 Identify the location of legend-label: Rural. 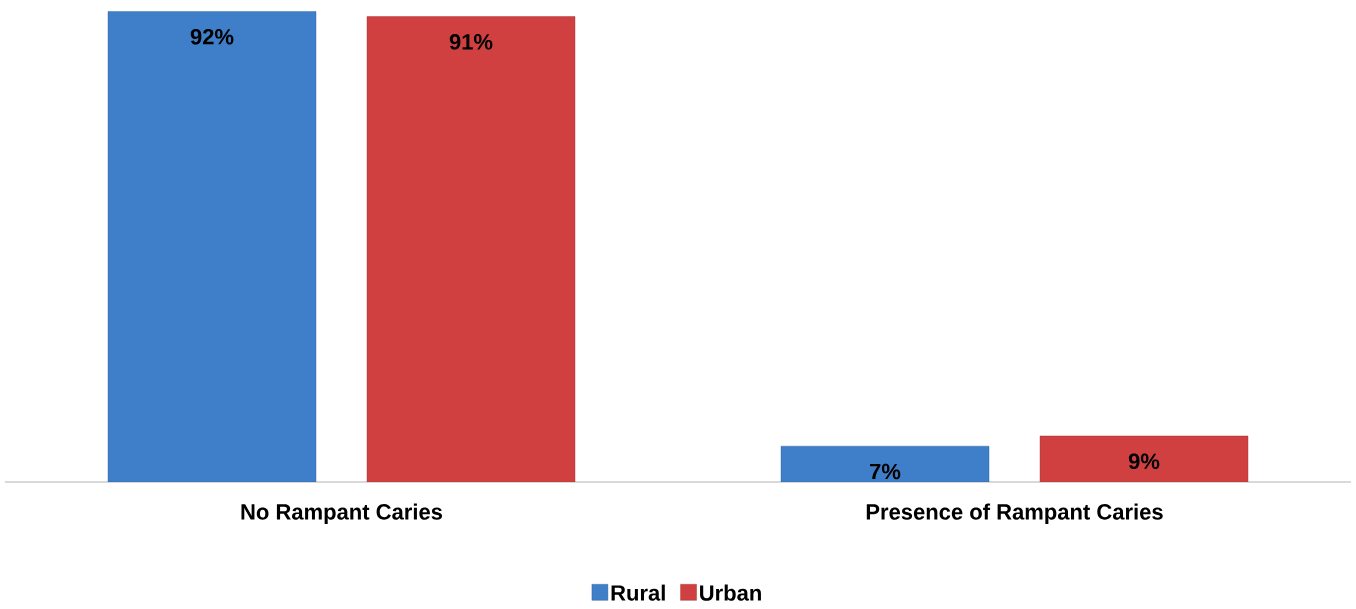
(638, 592).